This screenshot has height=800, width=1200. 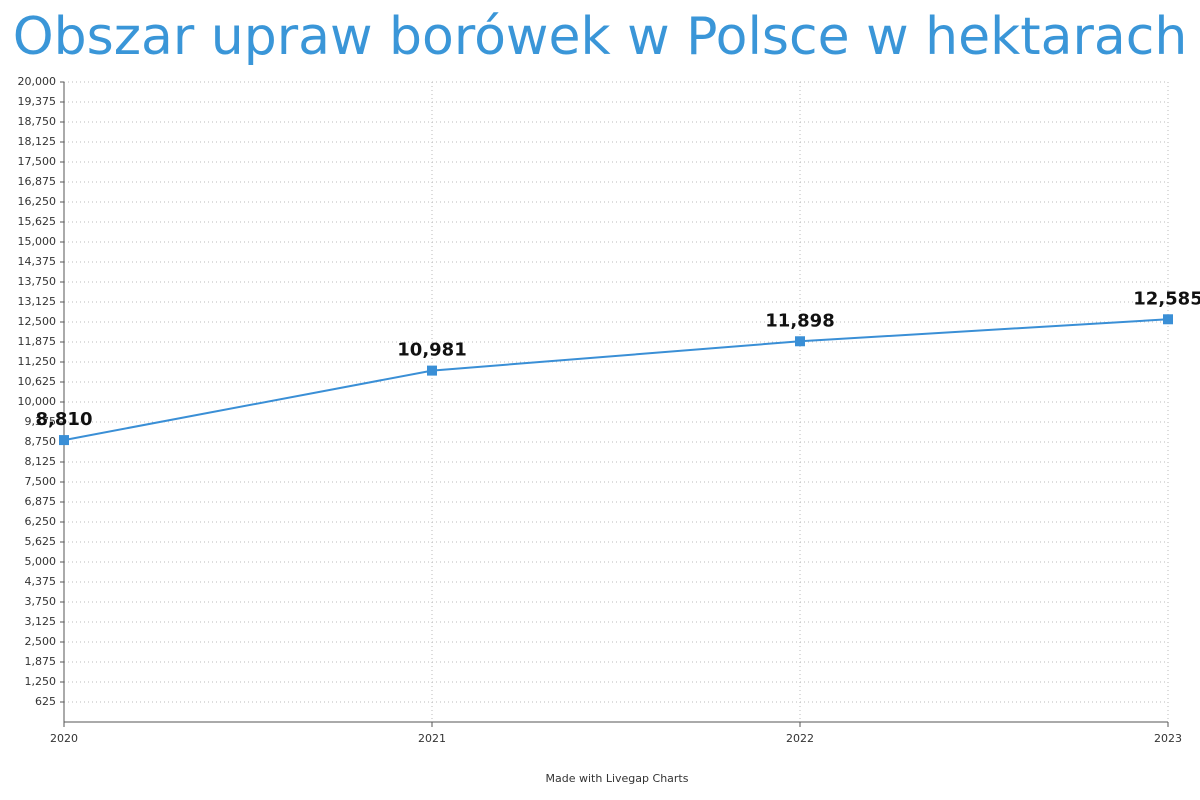 I want to click on y-tick-label: 11,250, so click(x=37, y=361).